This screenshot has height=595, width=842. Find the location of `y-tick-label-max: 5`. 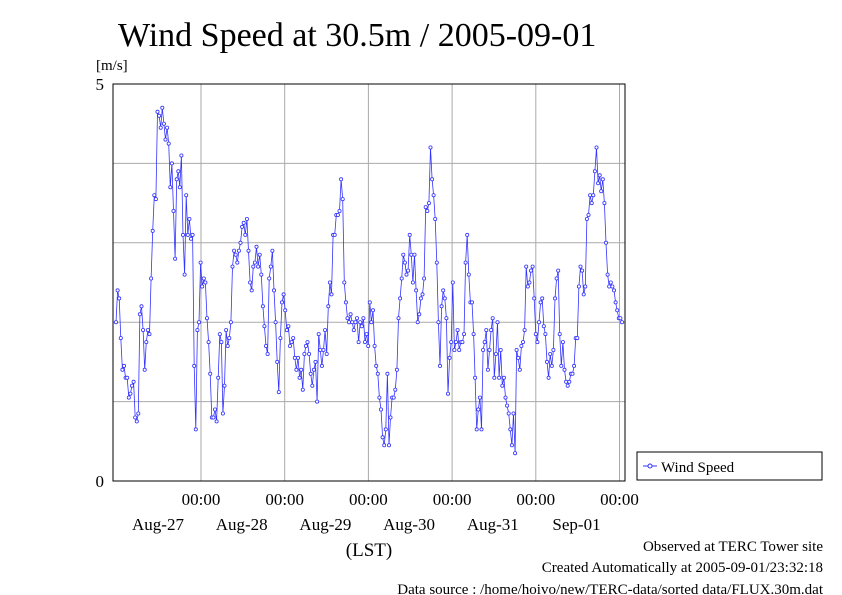

y-tick-label-max: 5 is located at coordinates (100, 84).